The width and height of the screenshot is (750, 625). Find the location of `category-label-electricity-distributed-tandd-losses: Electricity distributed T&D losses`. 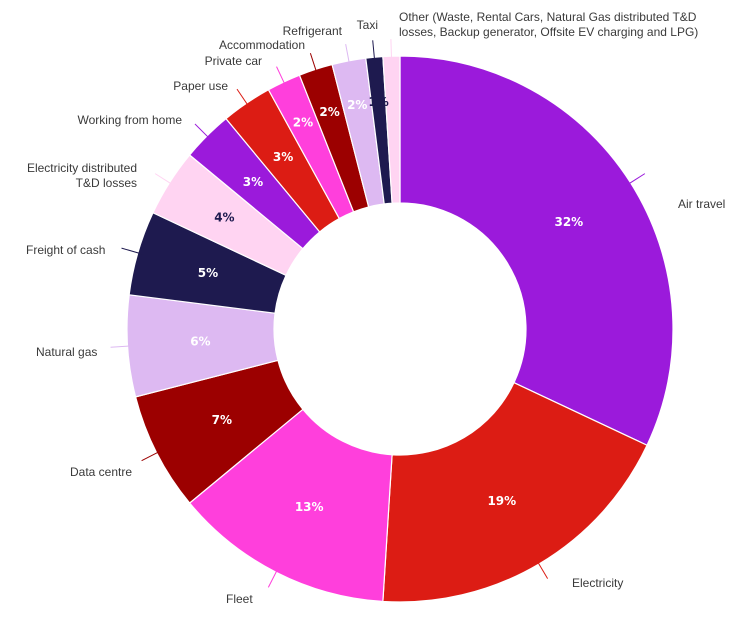

category-label-electricity-distributed-tandd-losses: Electricity distributed T&D losses is located at coordinates (82, 175).